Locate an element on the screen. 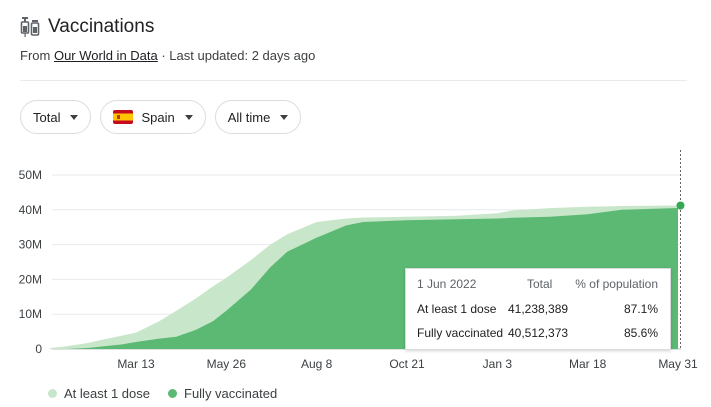 Image resolution: width=711 pixels, height=407 pixels. x-tick-label: May 31 is located at coordinates (678, 364).